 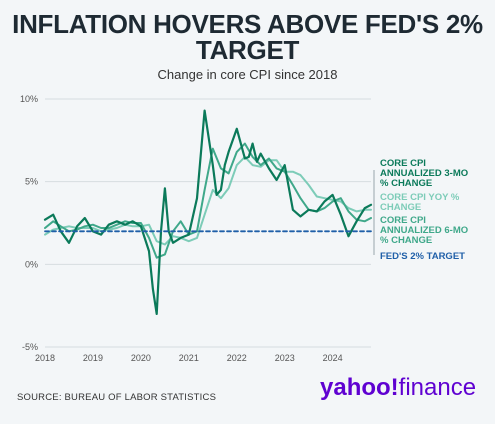 I want to click on series-label: FED'S 2% TARGET, so click(x=422, y=256).